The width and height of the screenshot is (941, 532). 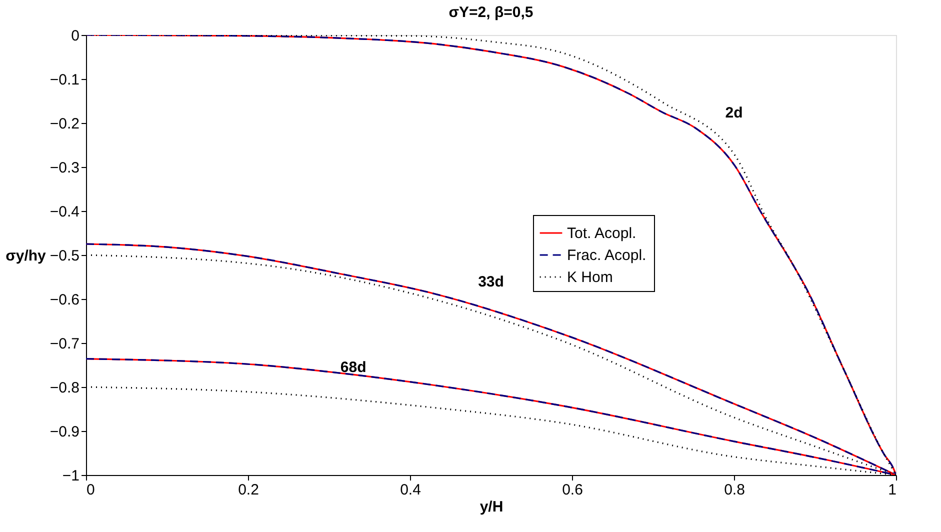 What do you see at coordinates (734, 490) in the screenshot?
I see `x-tick-label: 0.8` at bounding box center [734, 490].